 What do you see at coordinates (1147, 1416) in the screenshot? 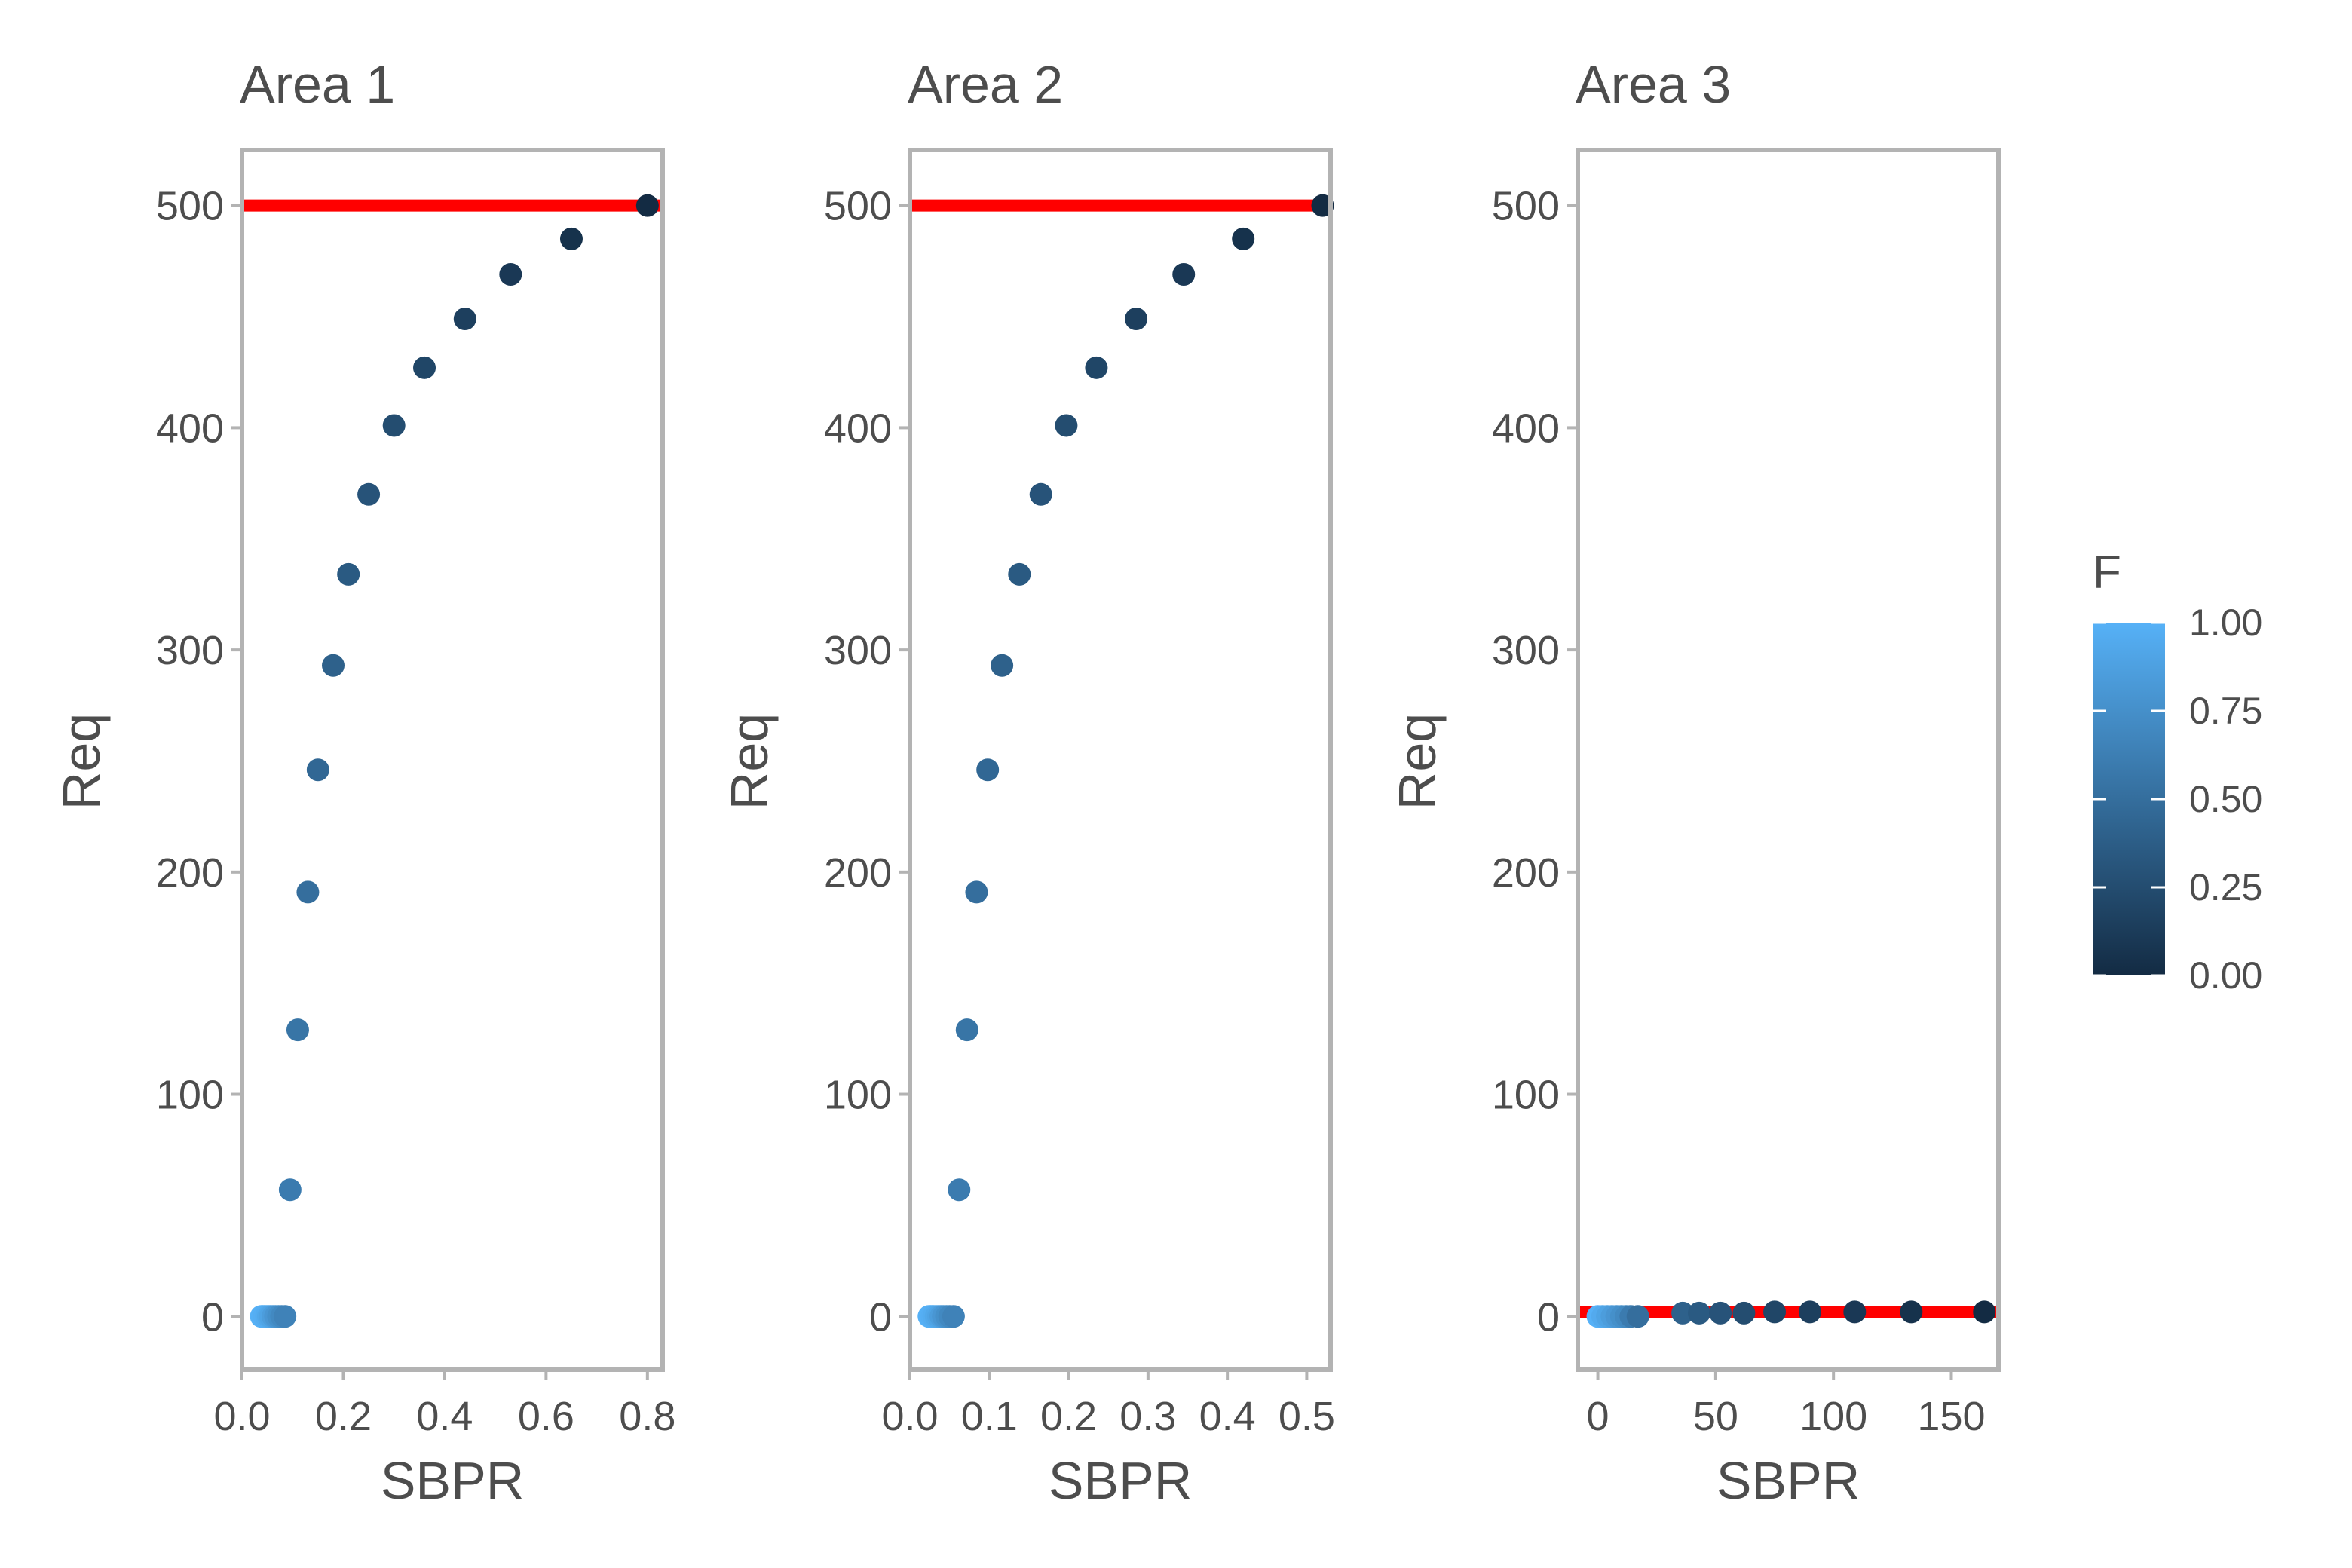
I see `x-tick-label: 0.3` at bounding box center [1147, 1416].